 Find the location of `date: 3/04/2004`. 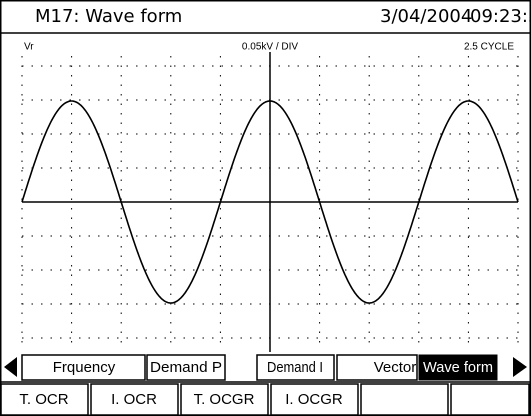

date: 3/04/2004 is located at coordinates (426, 16).